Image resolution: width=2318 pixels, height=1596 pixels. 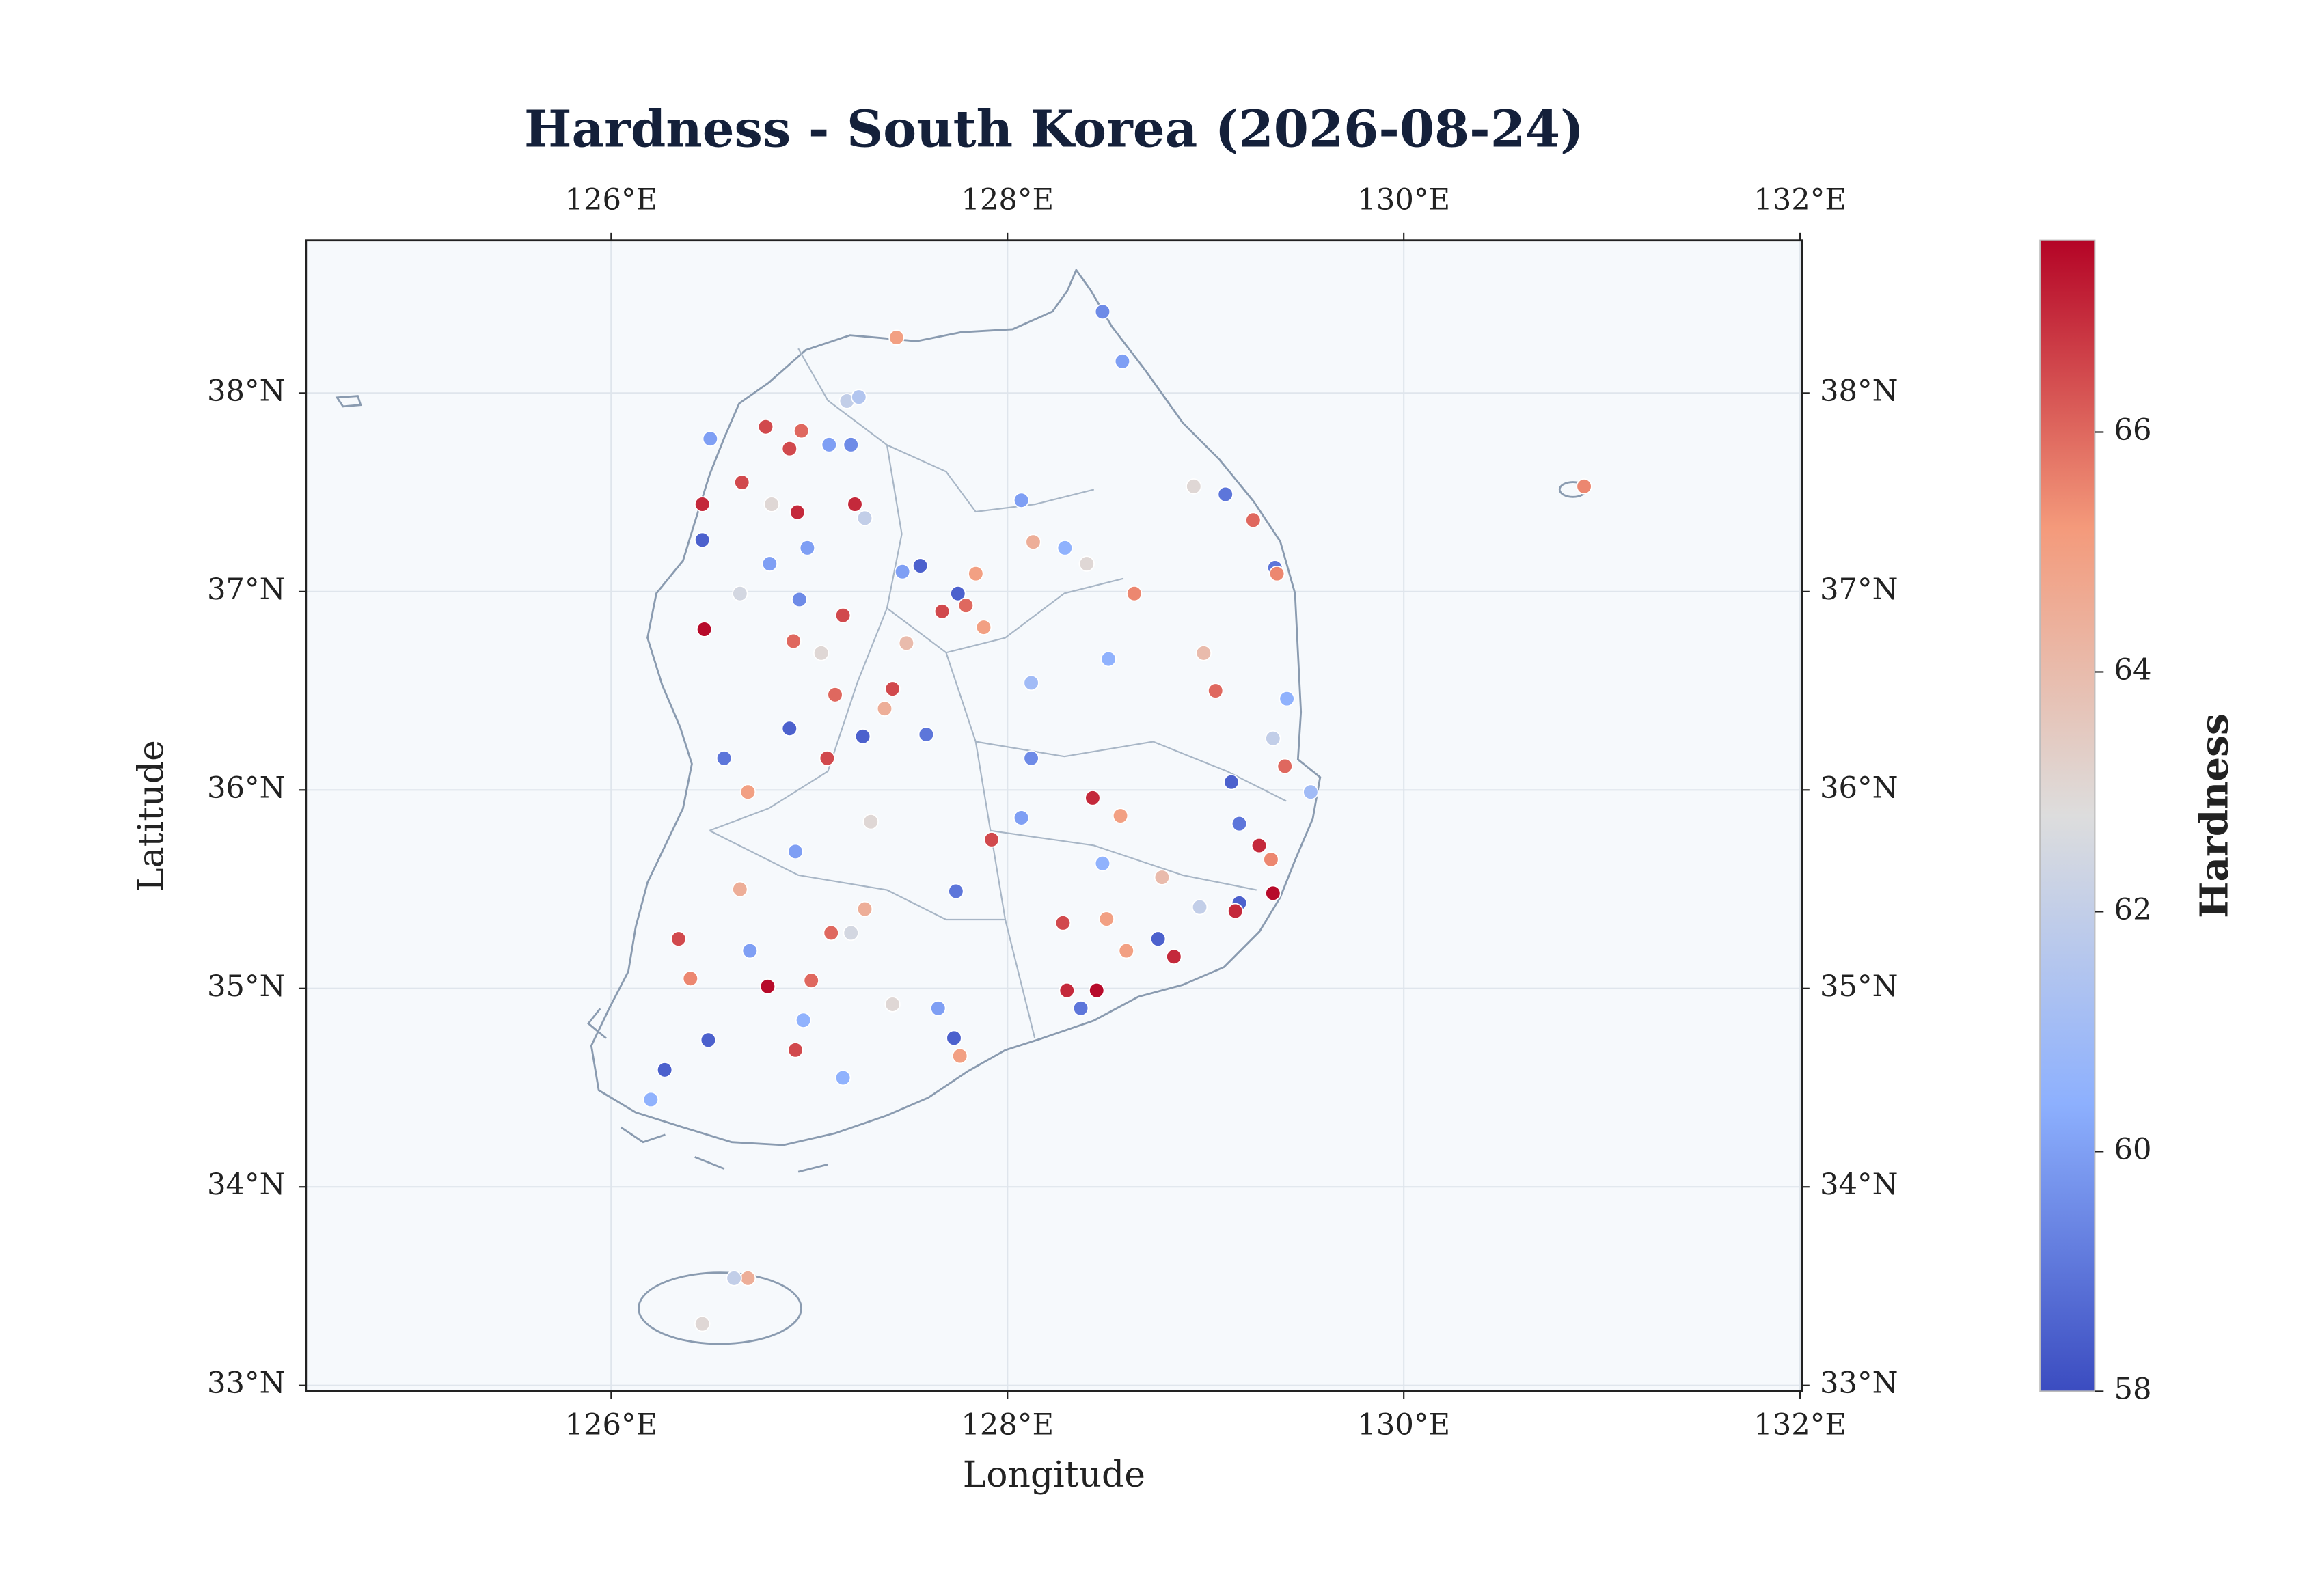 What do you see at coordinates (1054, 1475) in the screenshot?
I see `x-axis-label: Longitude` at bounding box center [1054, 1475].